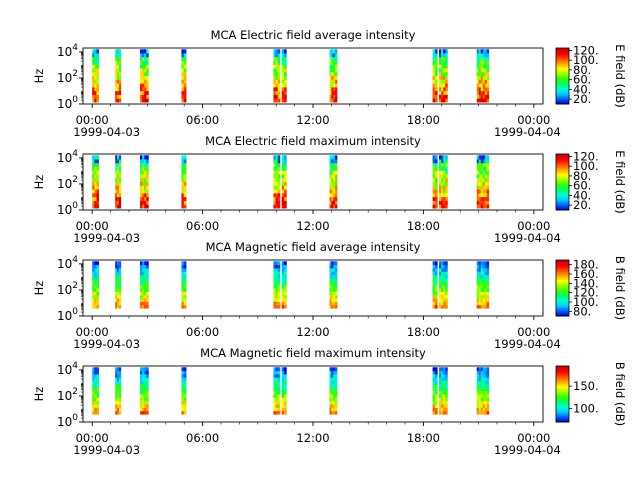 This screenshot has height=480, width=640. Describe the element at coordinates (533, 438) in the screenshot. I see `x-tick-label: 00:00` at that location.